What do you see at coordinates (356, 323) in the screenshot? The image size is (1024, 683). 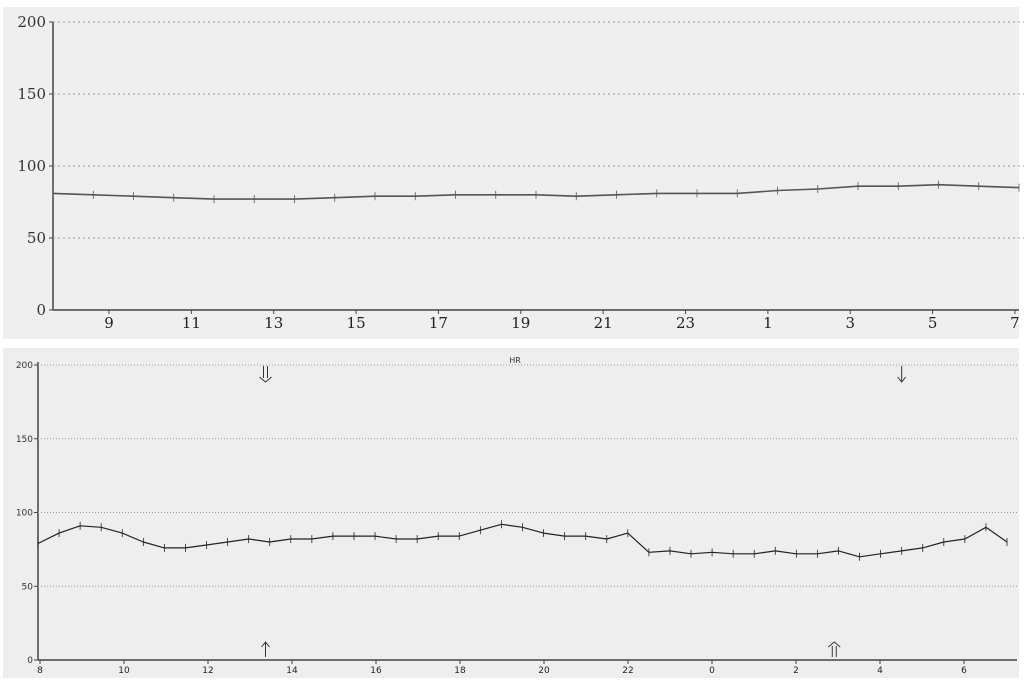 I see `x-tick-label: 15` at bounding box center [356, 323].